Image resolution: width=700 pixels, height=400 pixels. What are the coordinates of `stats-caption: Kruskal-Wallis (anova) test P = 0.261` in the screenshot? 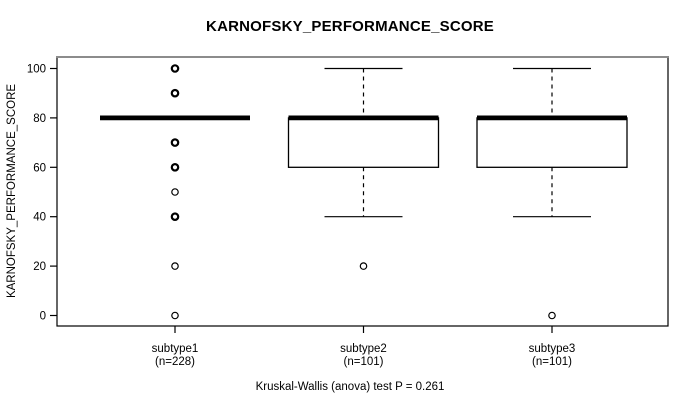 It's located at (350, 387).